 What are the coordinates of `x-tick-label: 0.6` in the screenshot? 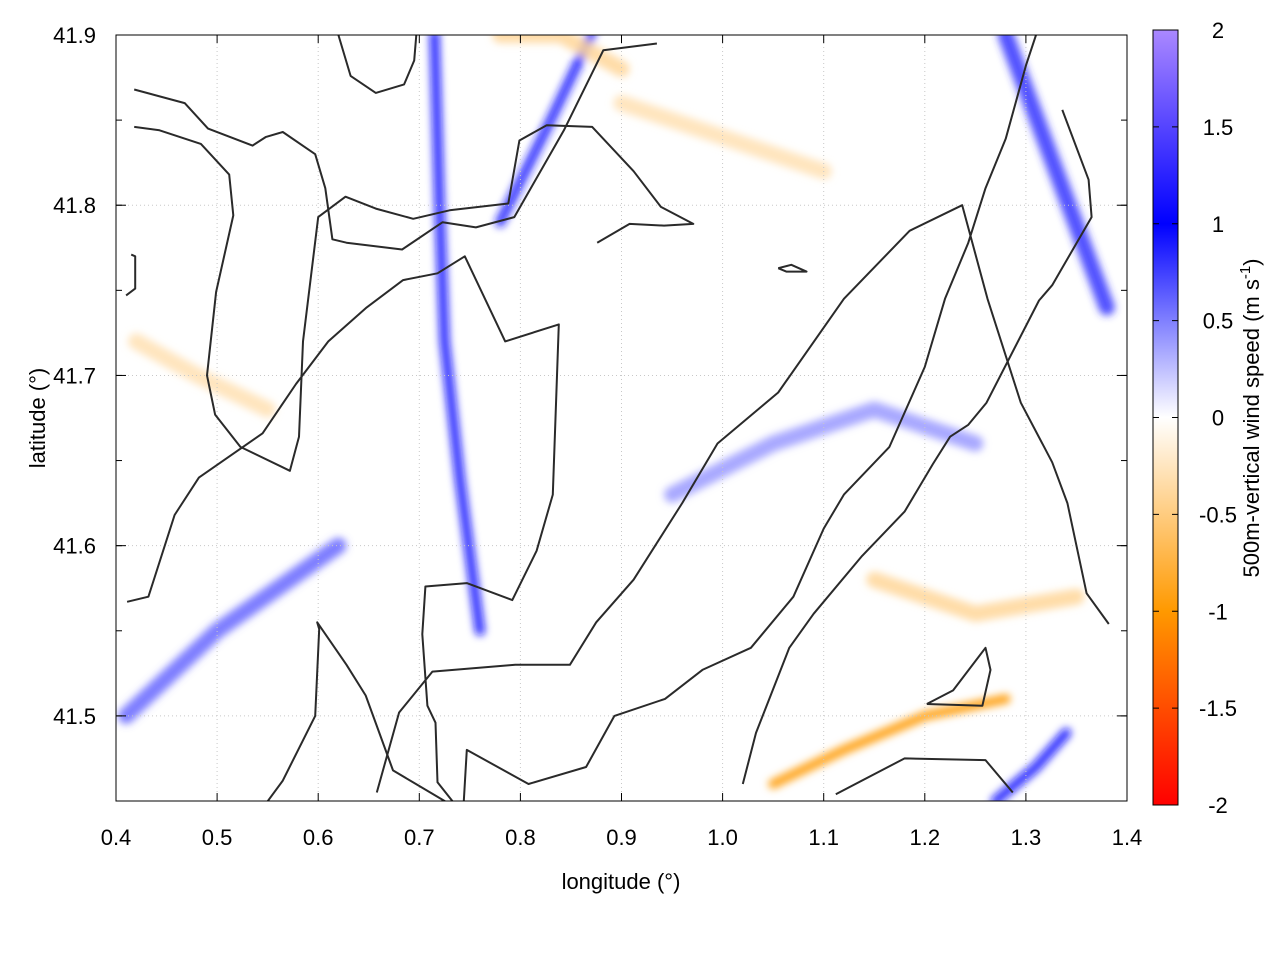 It's located at (318, 837).